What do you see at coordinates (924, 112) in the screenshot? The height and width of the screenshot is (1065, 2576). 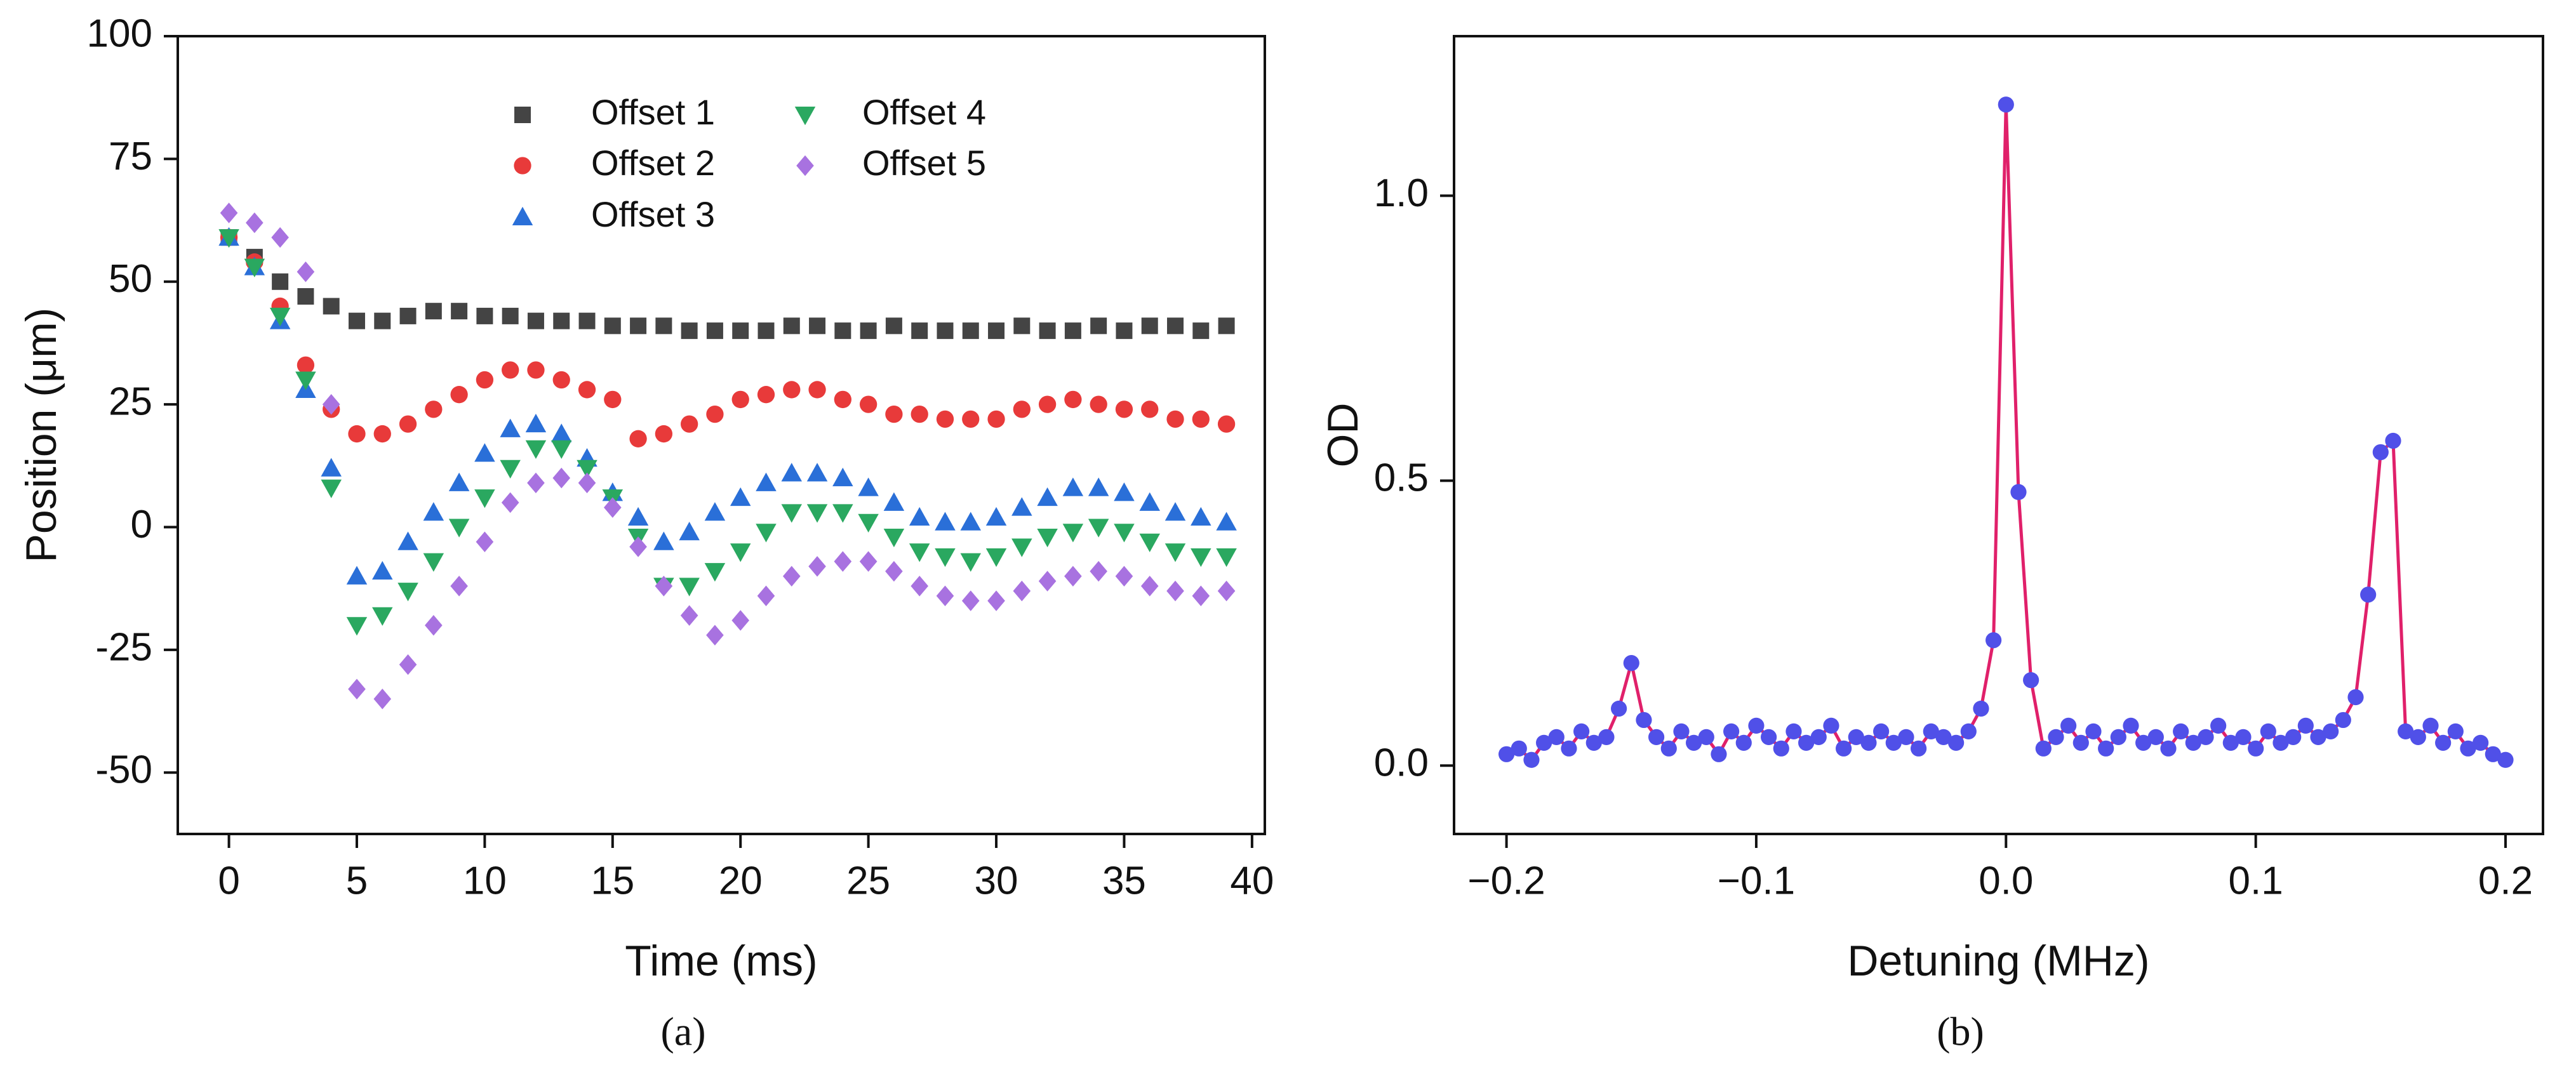 I see `legend-label: Offset 4` at bounding box center [924, 112].